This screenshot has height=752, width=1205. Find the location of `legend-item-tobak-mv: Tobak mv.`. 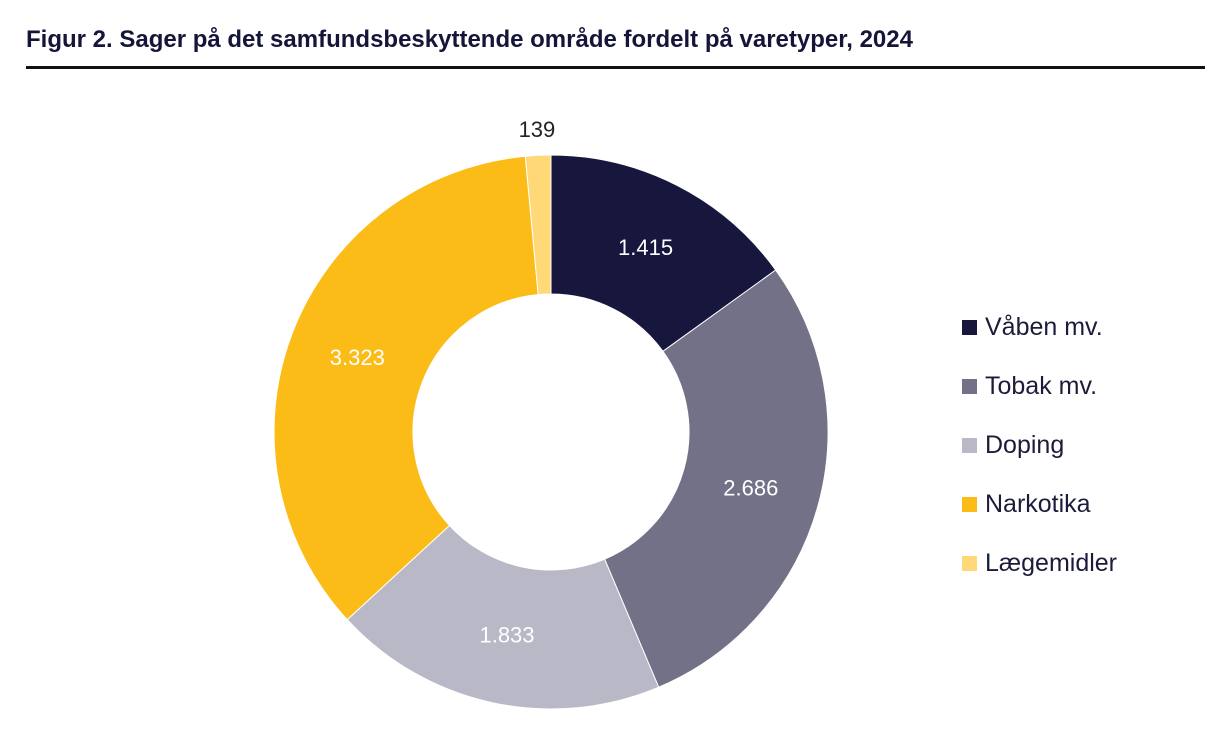

legend-item-tobak-mv: Tobak mv. is located at coordinates (1039, 386).